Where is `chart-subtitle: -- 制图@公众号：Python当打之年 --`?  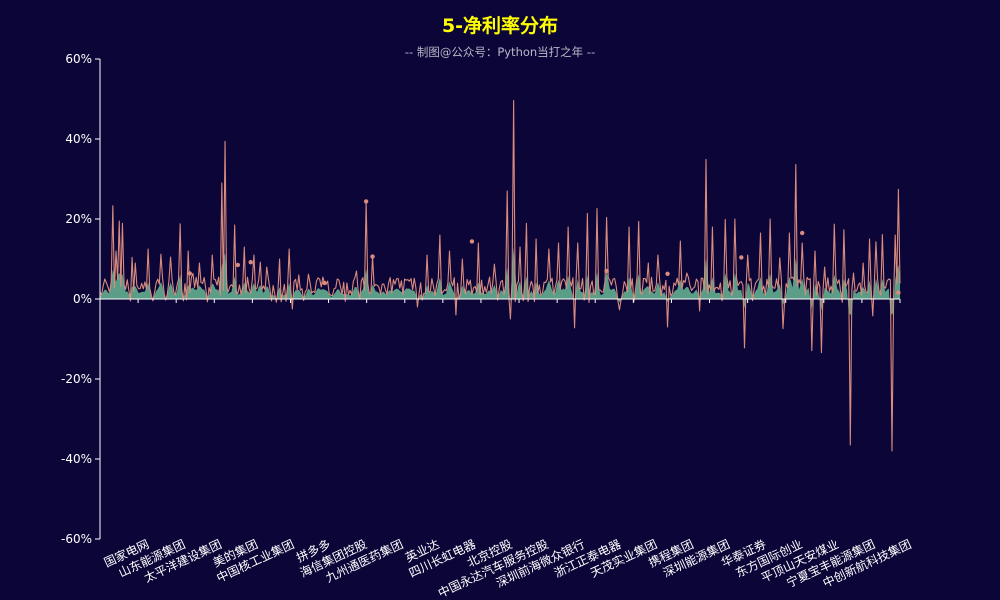
chart-subtitle: -- 制图@公众号：Python当打之年 -- is located at coordinates (500, 52).